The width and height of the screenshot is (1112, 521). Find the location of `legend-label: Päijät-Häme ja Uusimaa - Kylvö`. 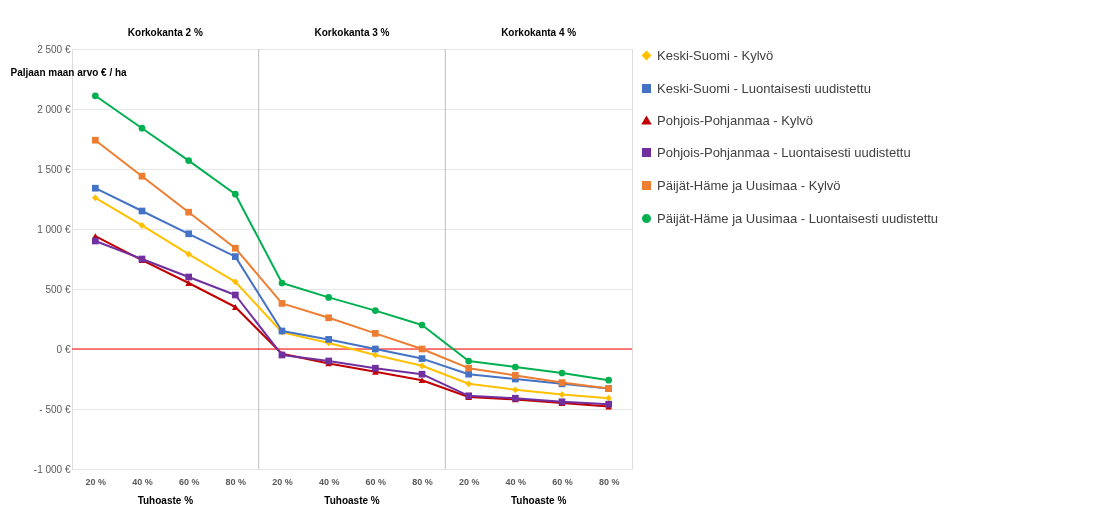

legend-label: Päijät-Häme ja Uusimaa - Kylvö is located at coordinates (749, 185).